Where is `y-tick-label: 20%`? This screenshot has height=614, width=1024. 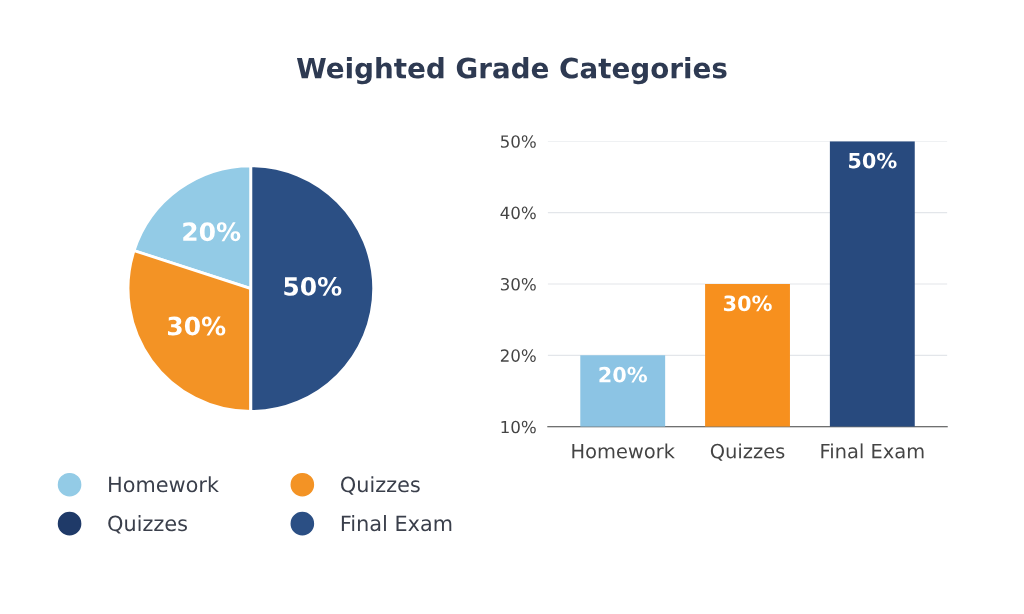
y-tick-label: 20% is located at coordinates (518, 355).